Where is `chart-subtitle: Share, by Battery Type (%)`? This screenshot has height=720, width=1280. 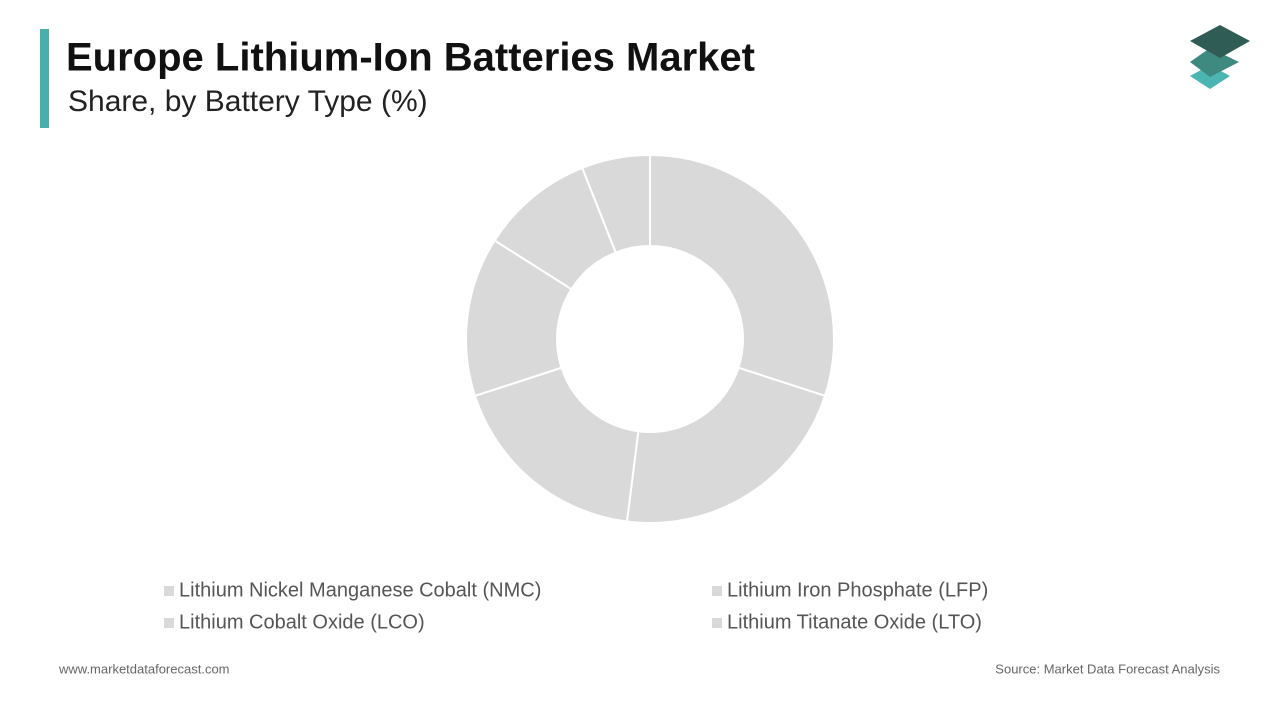
chart-subtitle: Share, by Battery Type (%) is located at coordinates (248, 101).